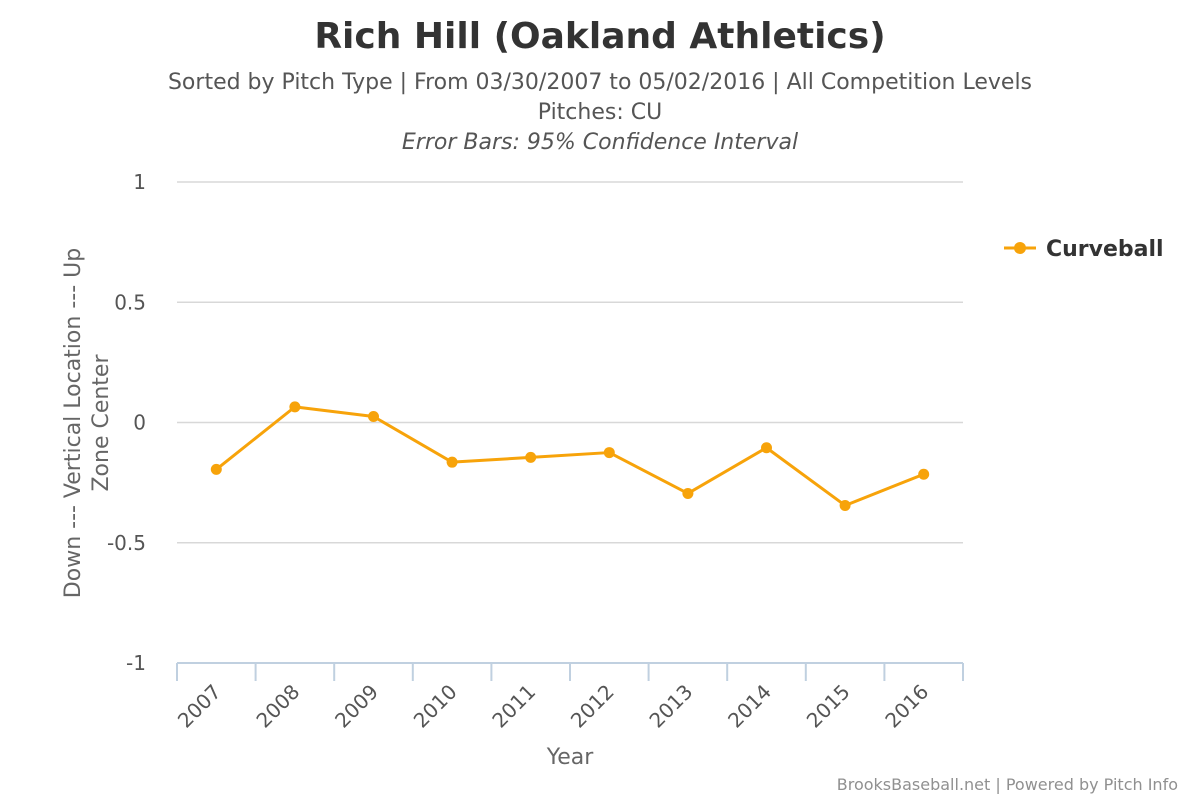 Image resolution: width=1200 pixels, height=800 pixels. I want to click on x-tick-label: 2015, so click(828, 706).